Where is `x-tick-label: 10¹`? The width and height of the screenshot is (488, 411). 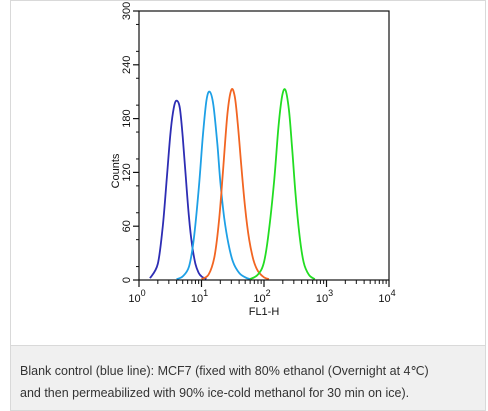 x-tick-label: 10¹ is located at coordinates (199, 296).